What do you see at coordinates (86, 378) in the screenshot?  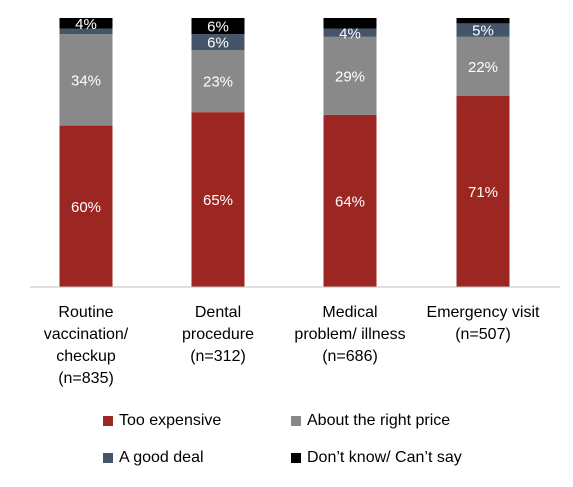 I see `category-label-line: (n=835)` at bounding box center [86, 378].